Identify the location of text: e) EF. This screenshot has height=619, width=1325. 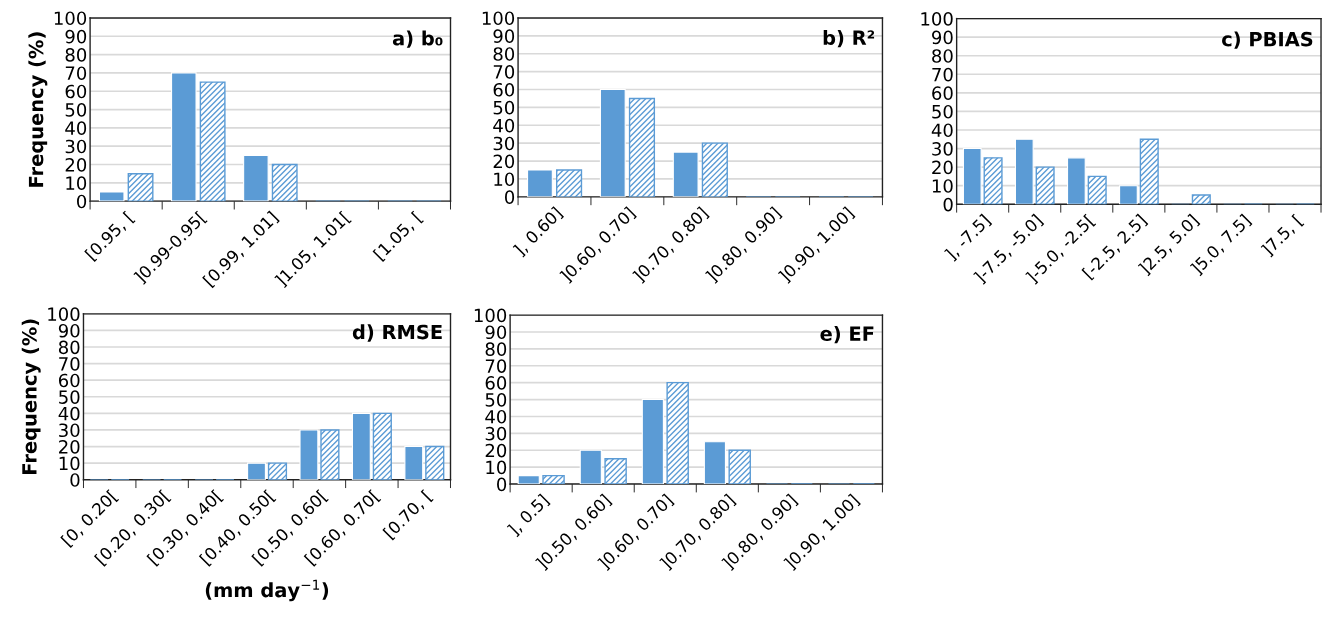
(847, 334).